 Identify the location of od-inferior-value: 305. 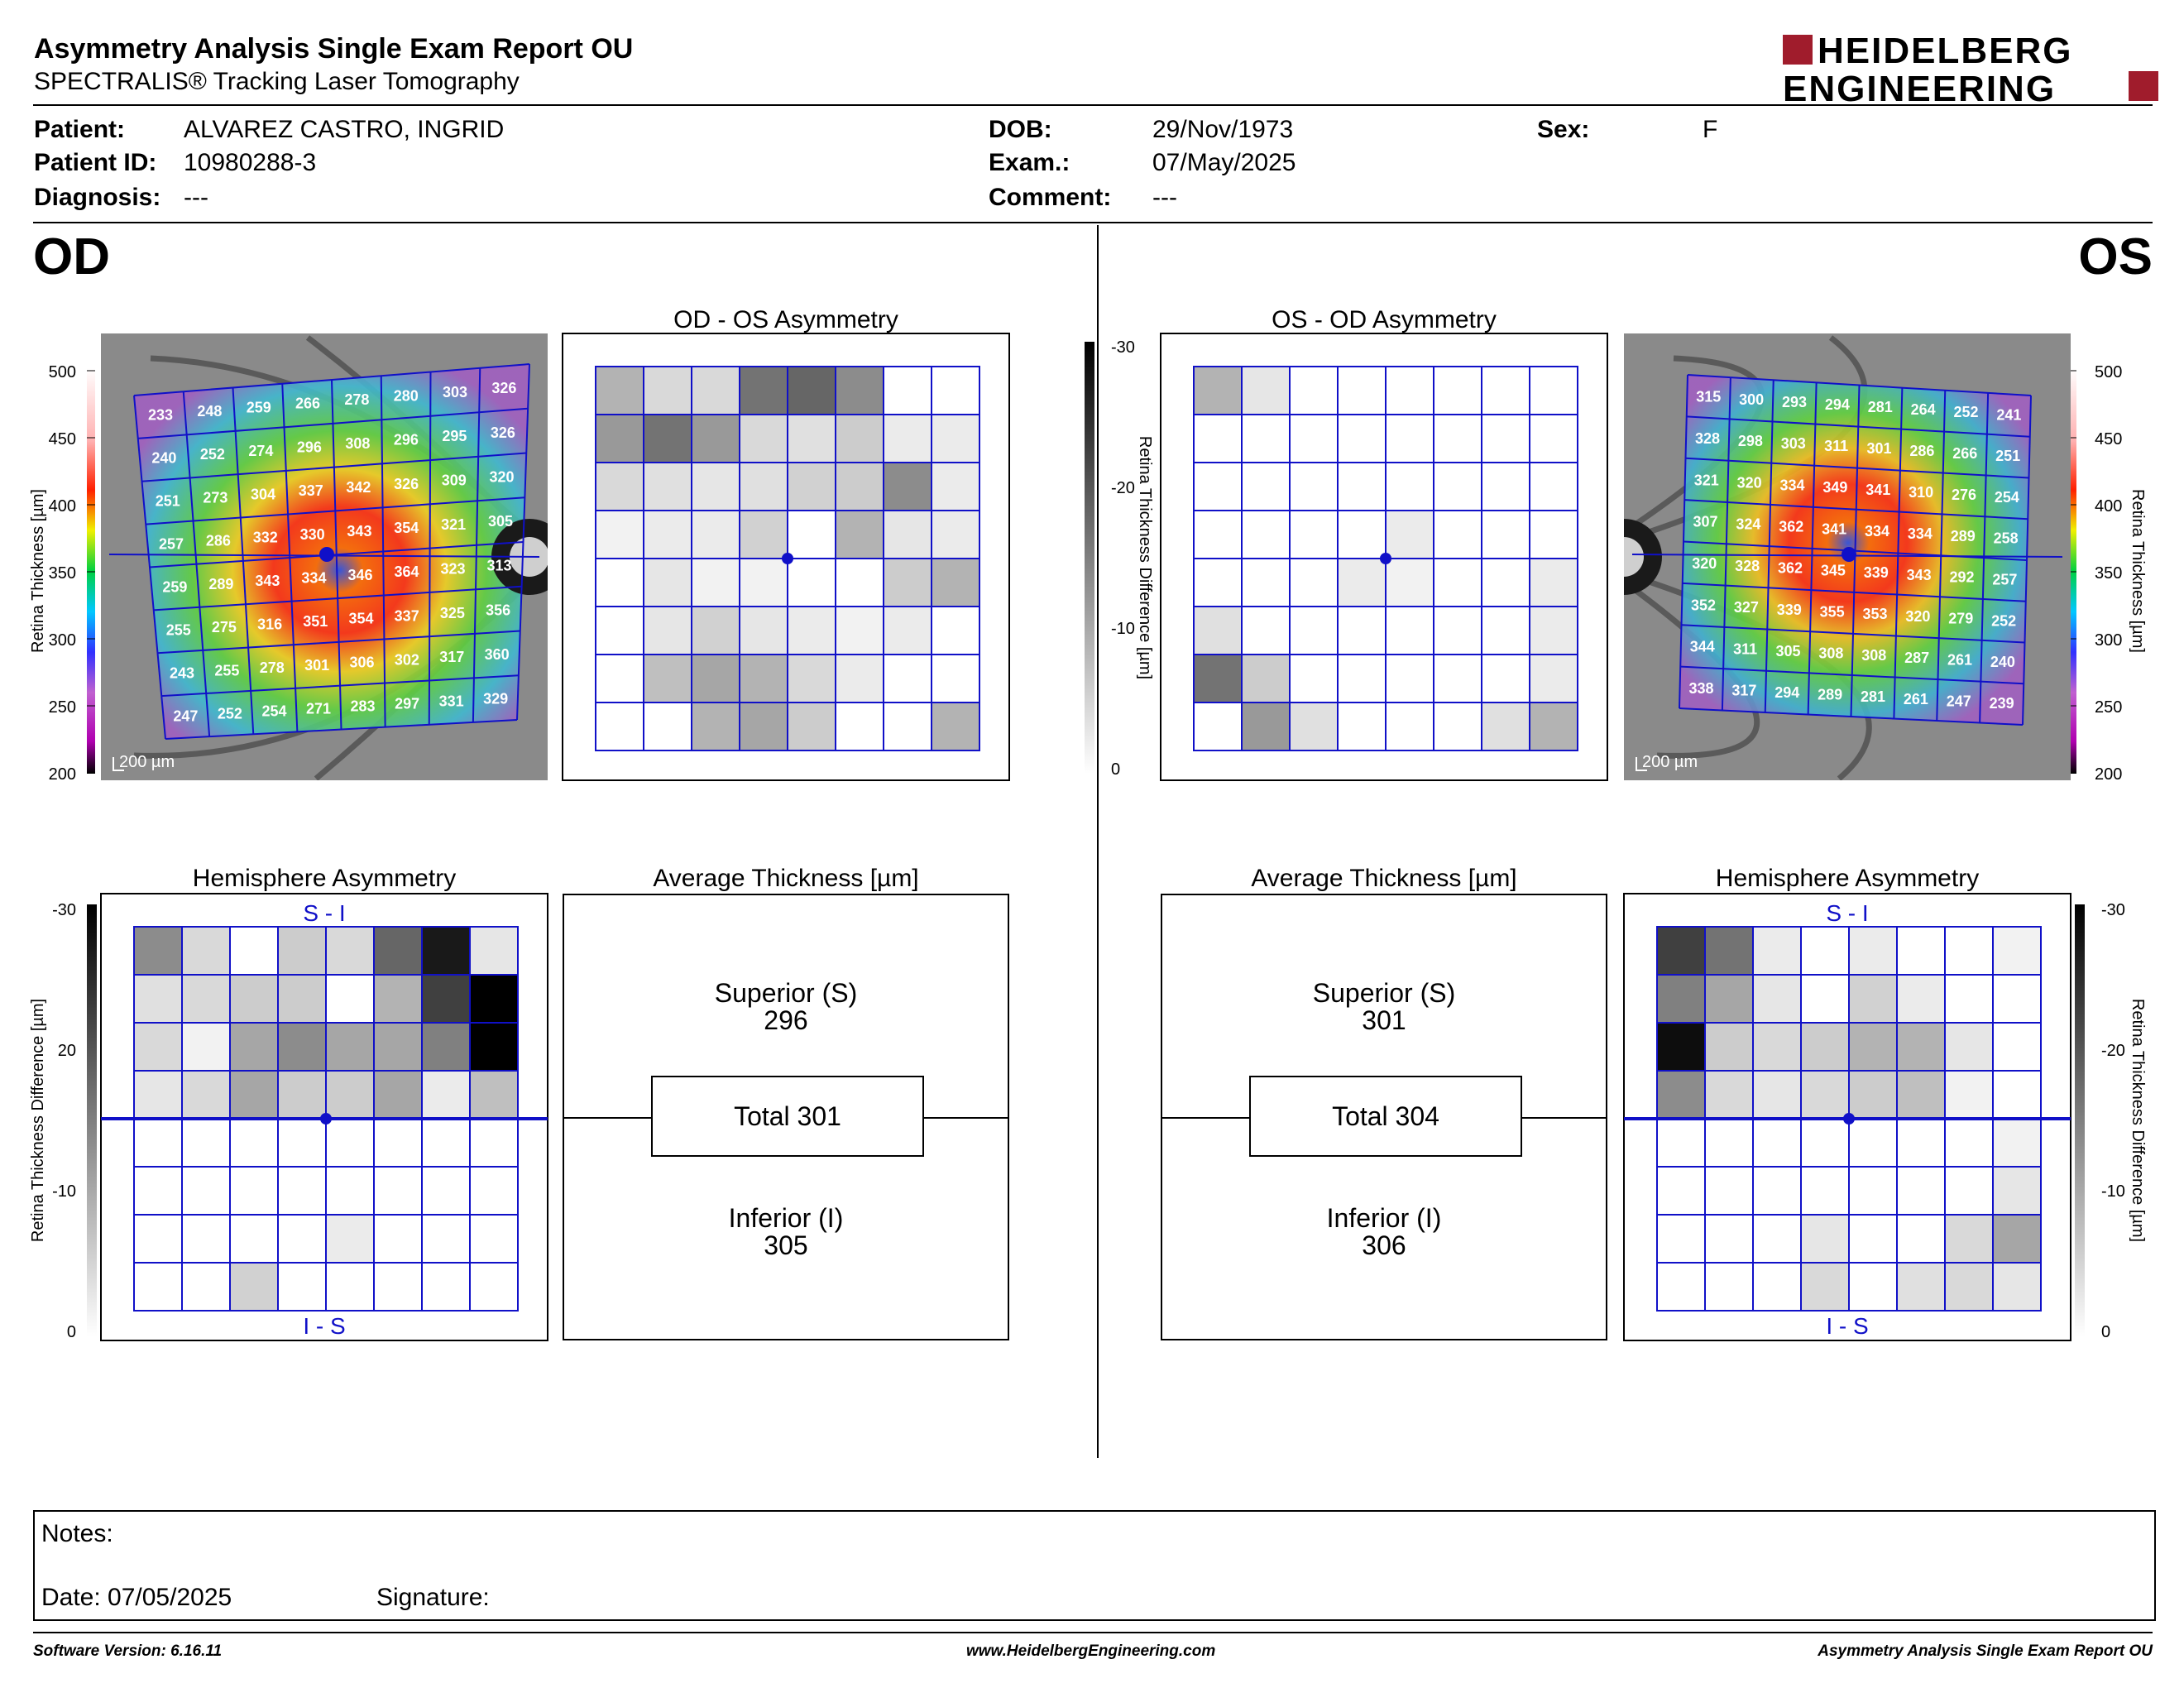
(786, 1245).